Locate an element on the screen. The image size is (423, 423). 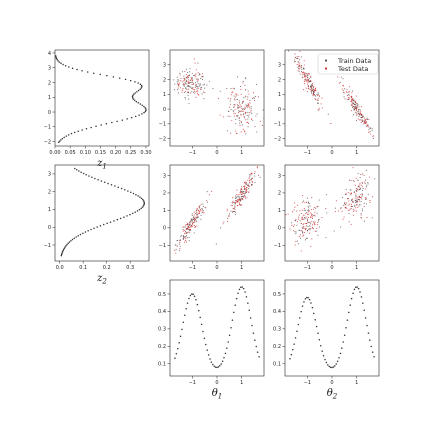
y-tick-label: 3 is located at coordinates (164, 176).